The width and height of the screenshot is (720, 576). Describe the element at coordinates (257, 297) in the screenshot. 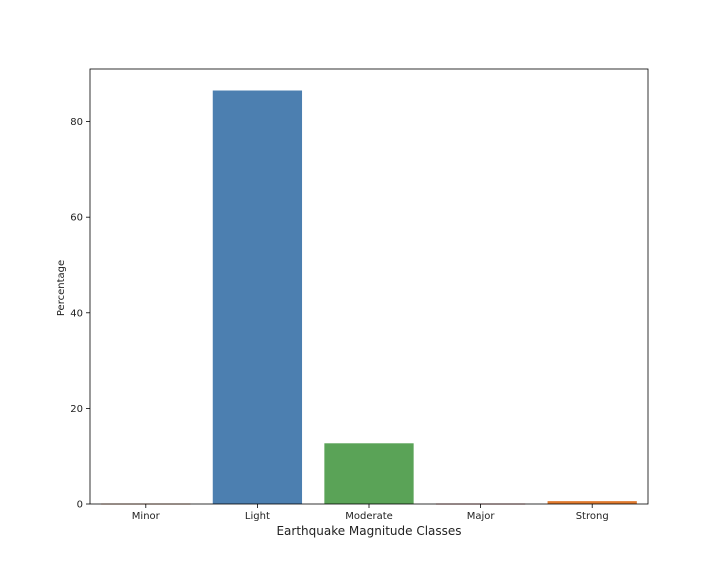

I see `bar-light` at that location.